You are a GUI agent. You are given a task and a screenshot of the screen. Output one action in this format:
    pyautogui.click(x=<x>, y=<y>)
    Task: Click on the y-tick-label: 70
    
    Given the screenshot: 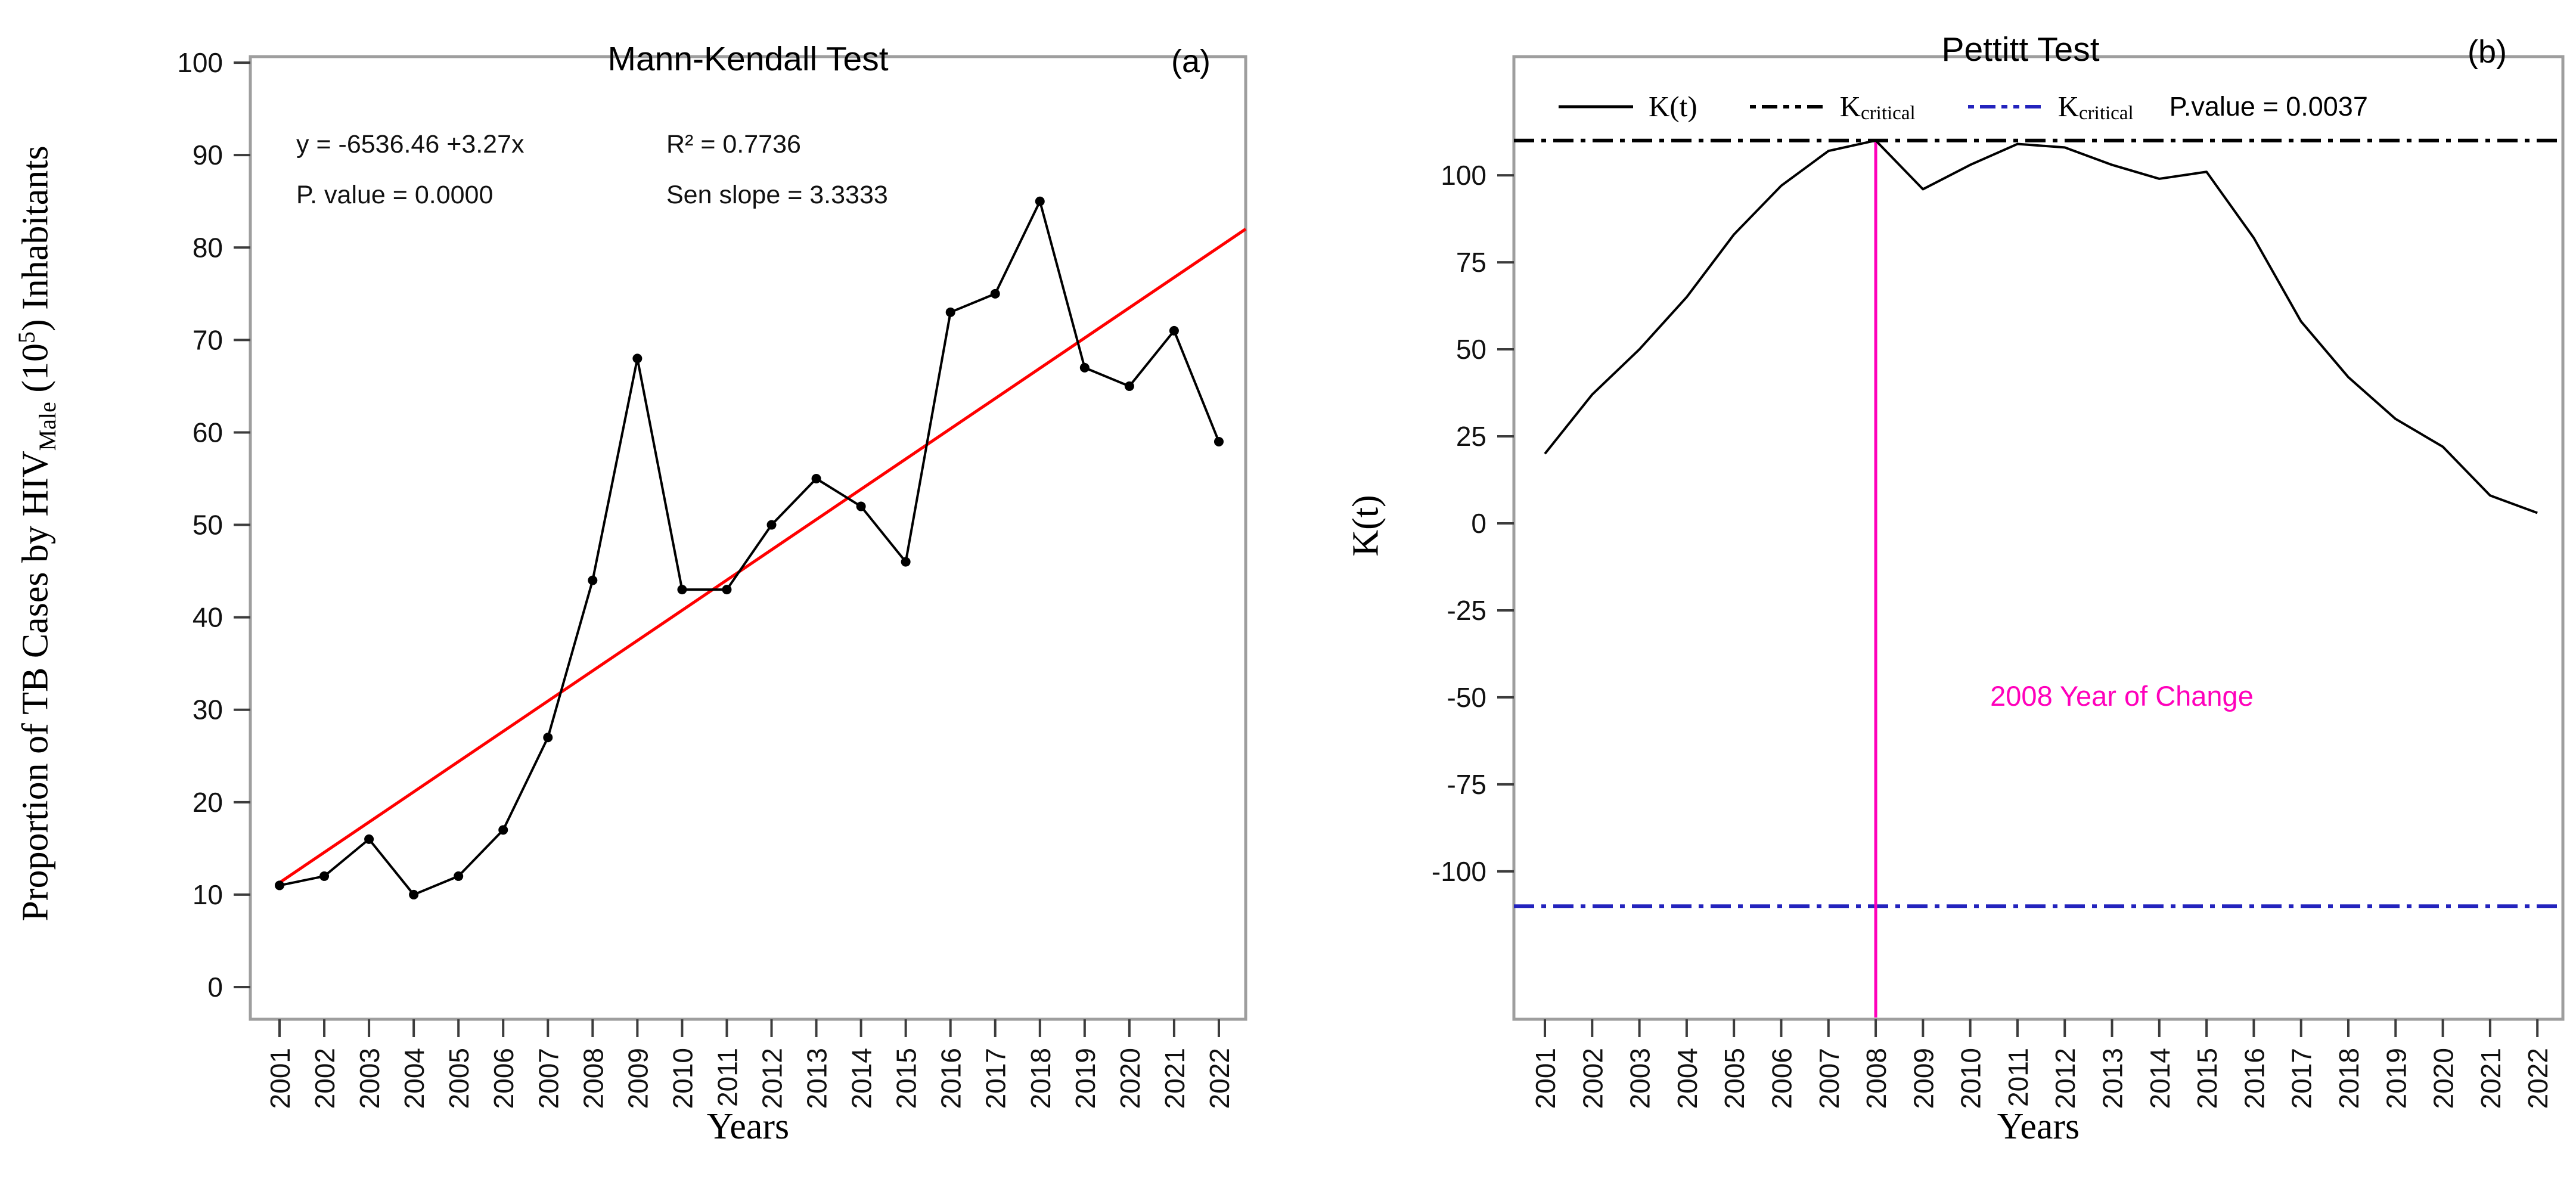 What is the action you would take?
    pyautogui.click(x=208, y=340)
    